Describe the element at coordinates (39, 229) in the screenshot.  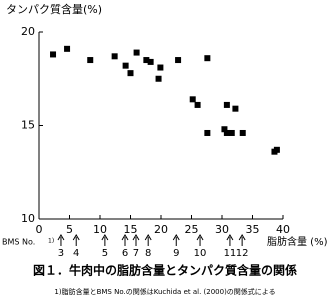
I see `x-tick-label: 0` at that location.